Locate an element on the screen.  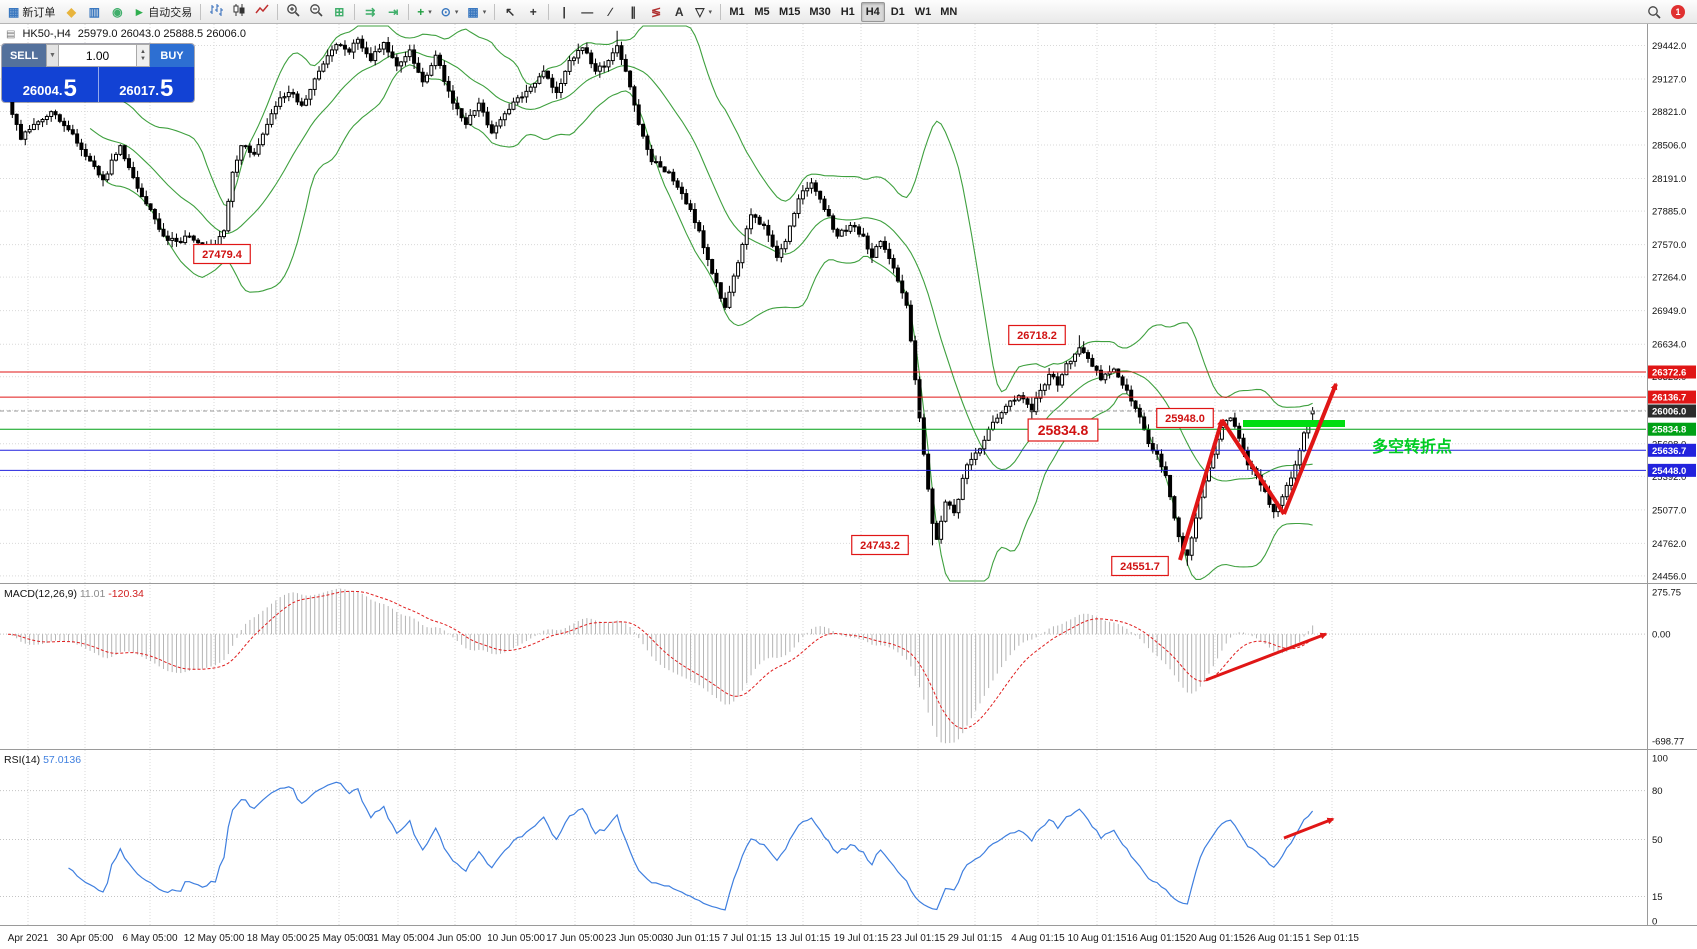
auto-scroll-icon: ⇉ is located at coordinates (370, 11).